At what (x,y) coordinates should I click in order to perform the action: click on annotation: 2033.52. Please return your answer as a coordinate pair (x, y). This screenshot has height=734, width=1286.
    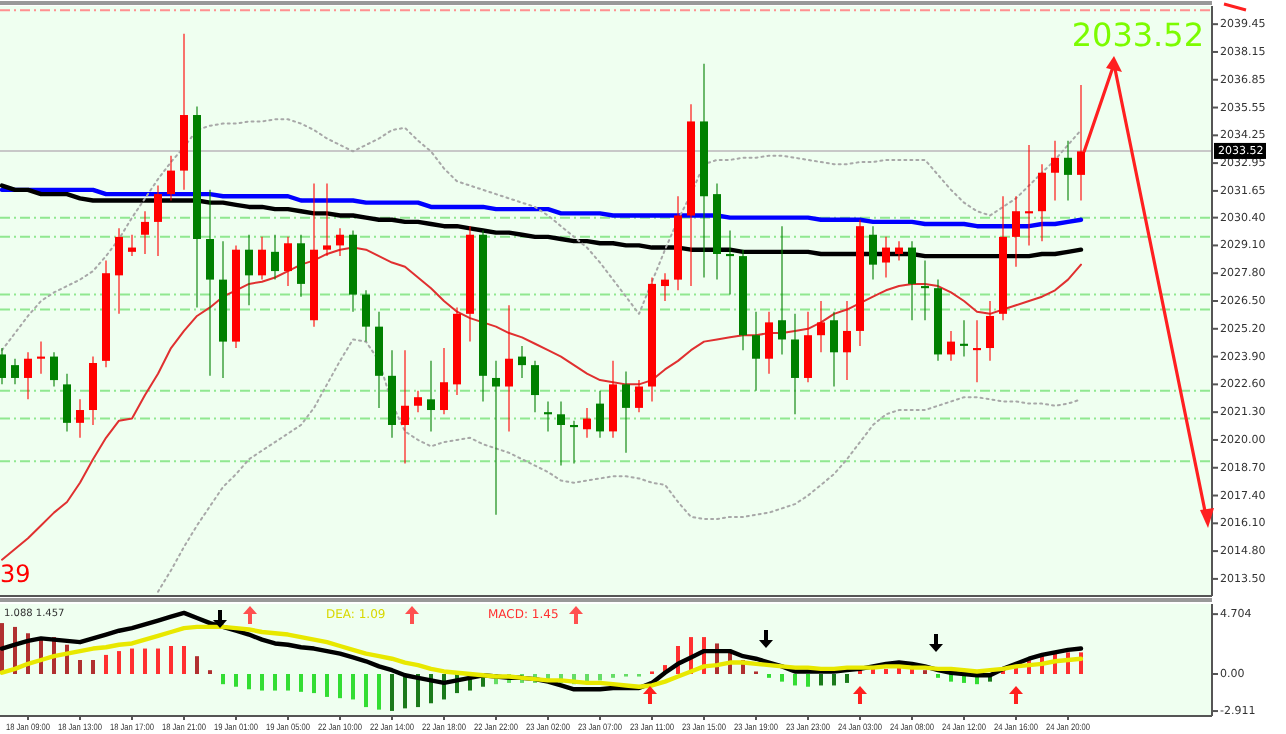
    Looking at the image, I should click on (1137, 35).